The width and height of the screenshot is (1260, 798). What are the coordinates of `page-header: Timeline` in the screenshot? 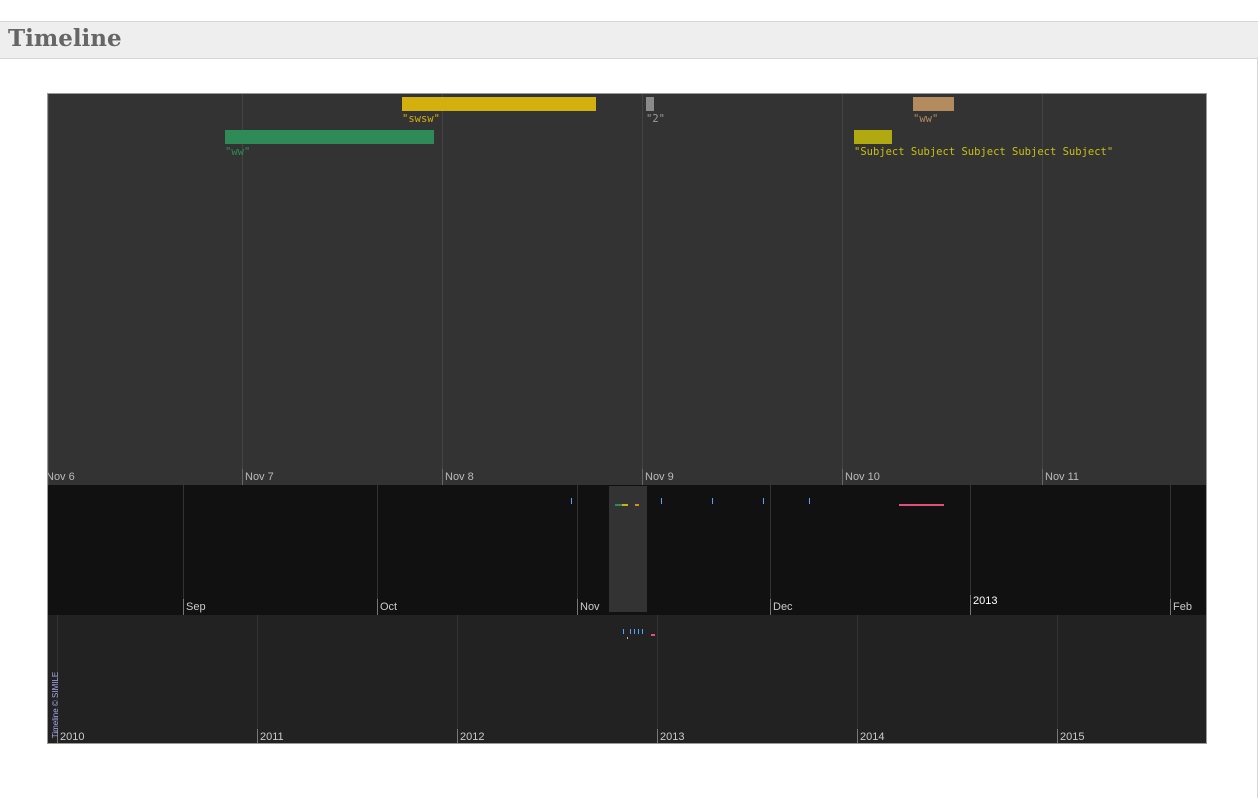 It's located at (629, 40).